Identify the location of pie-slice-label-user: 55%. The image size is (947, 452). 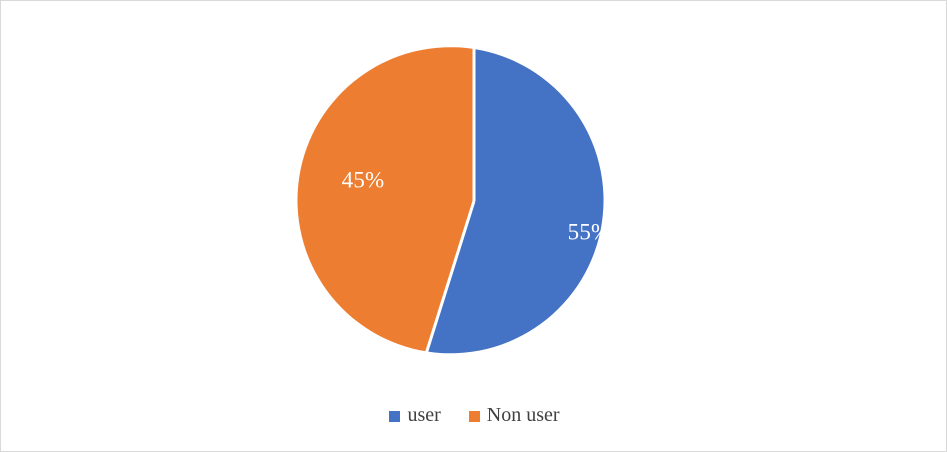
(589, 232).